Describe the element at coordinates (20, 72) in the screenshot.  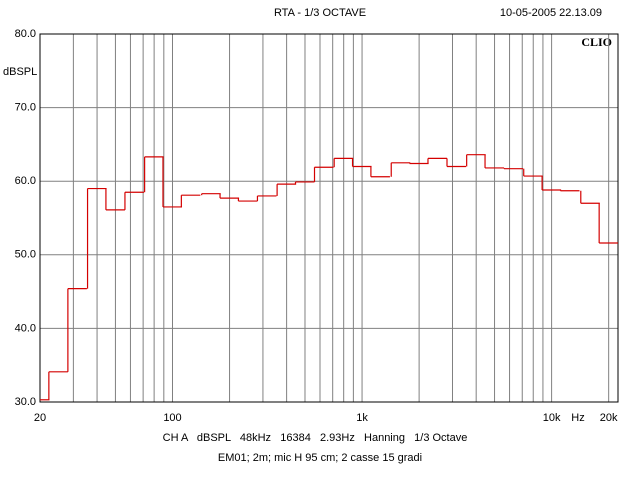
I see `y-axis-label: dBSPL` at that location.